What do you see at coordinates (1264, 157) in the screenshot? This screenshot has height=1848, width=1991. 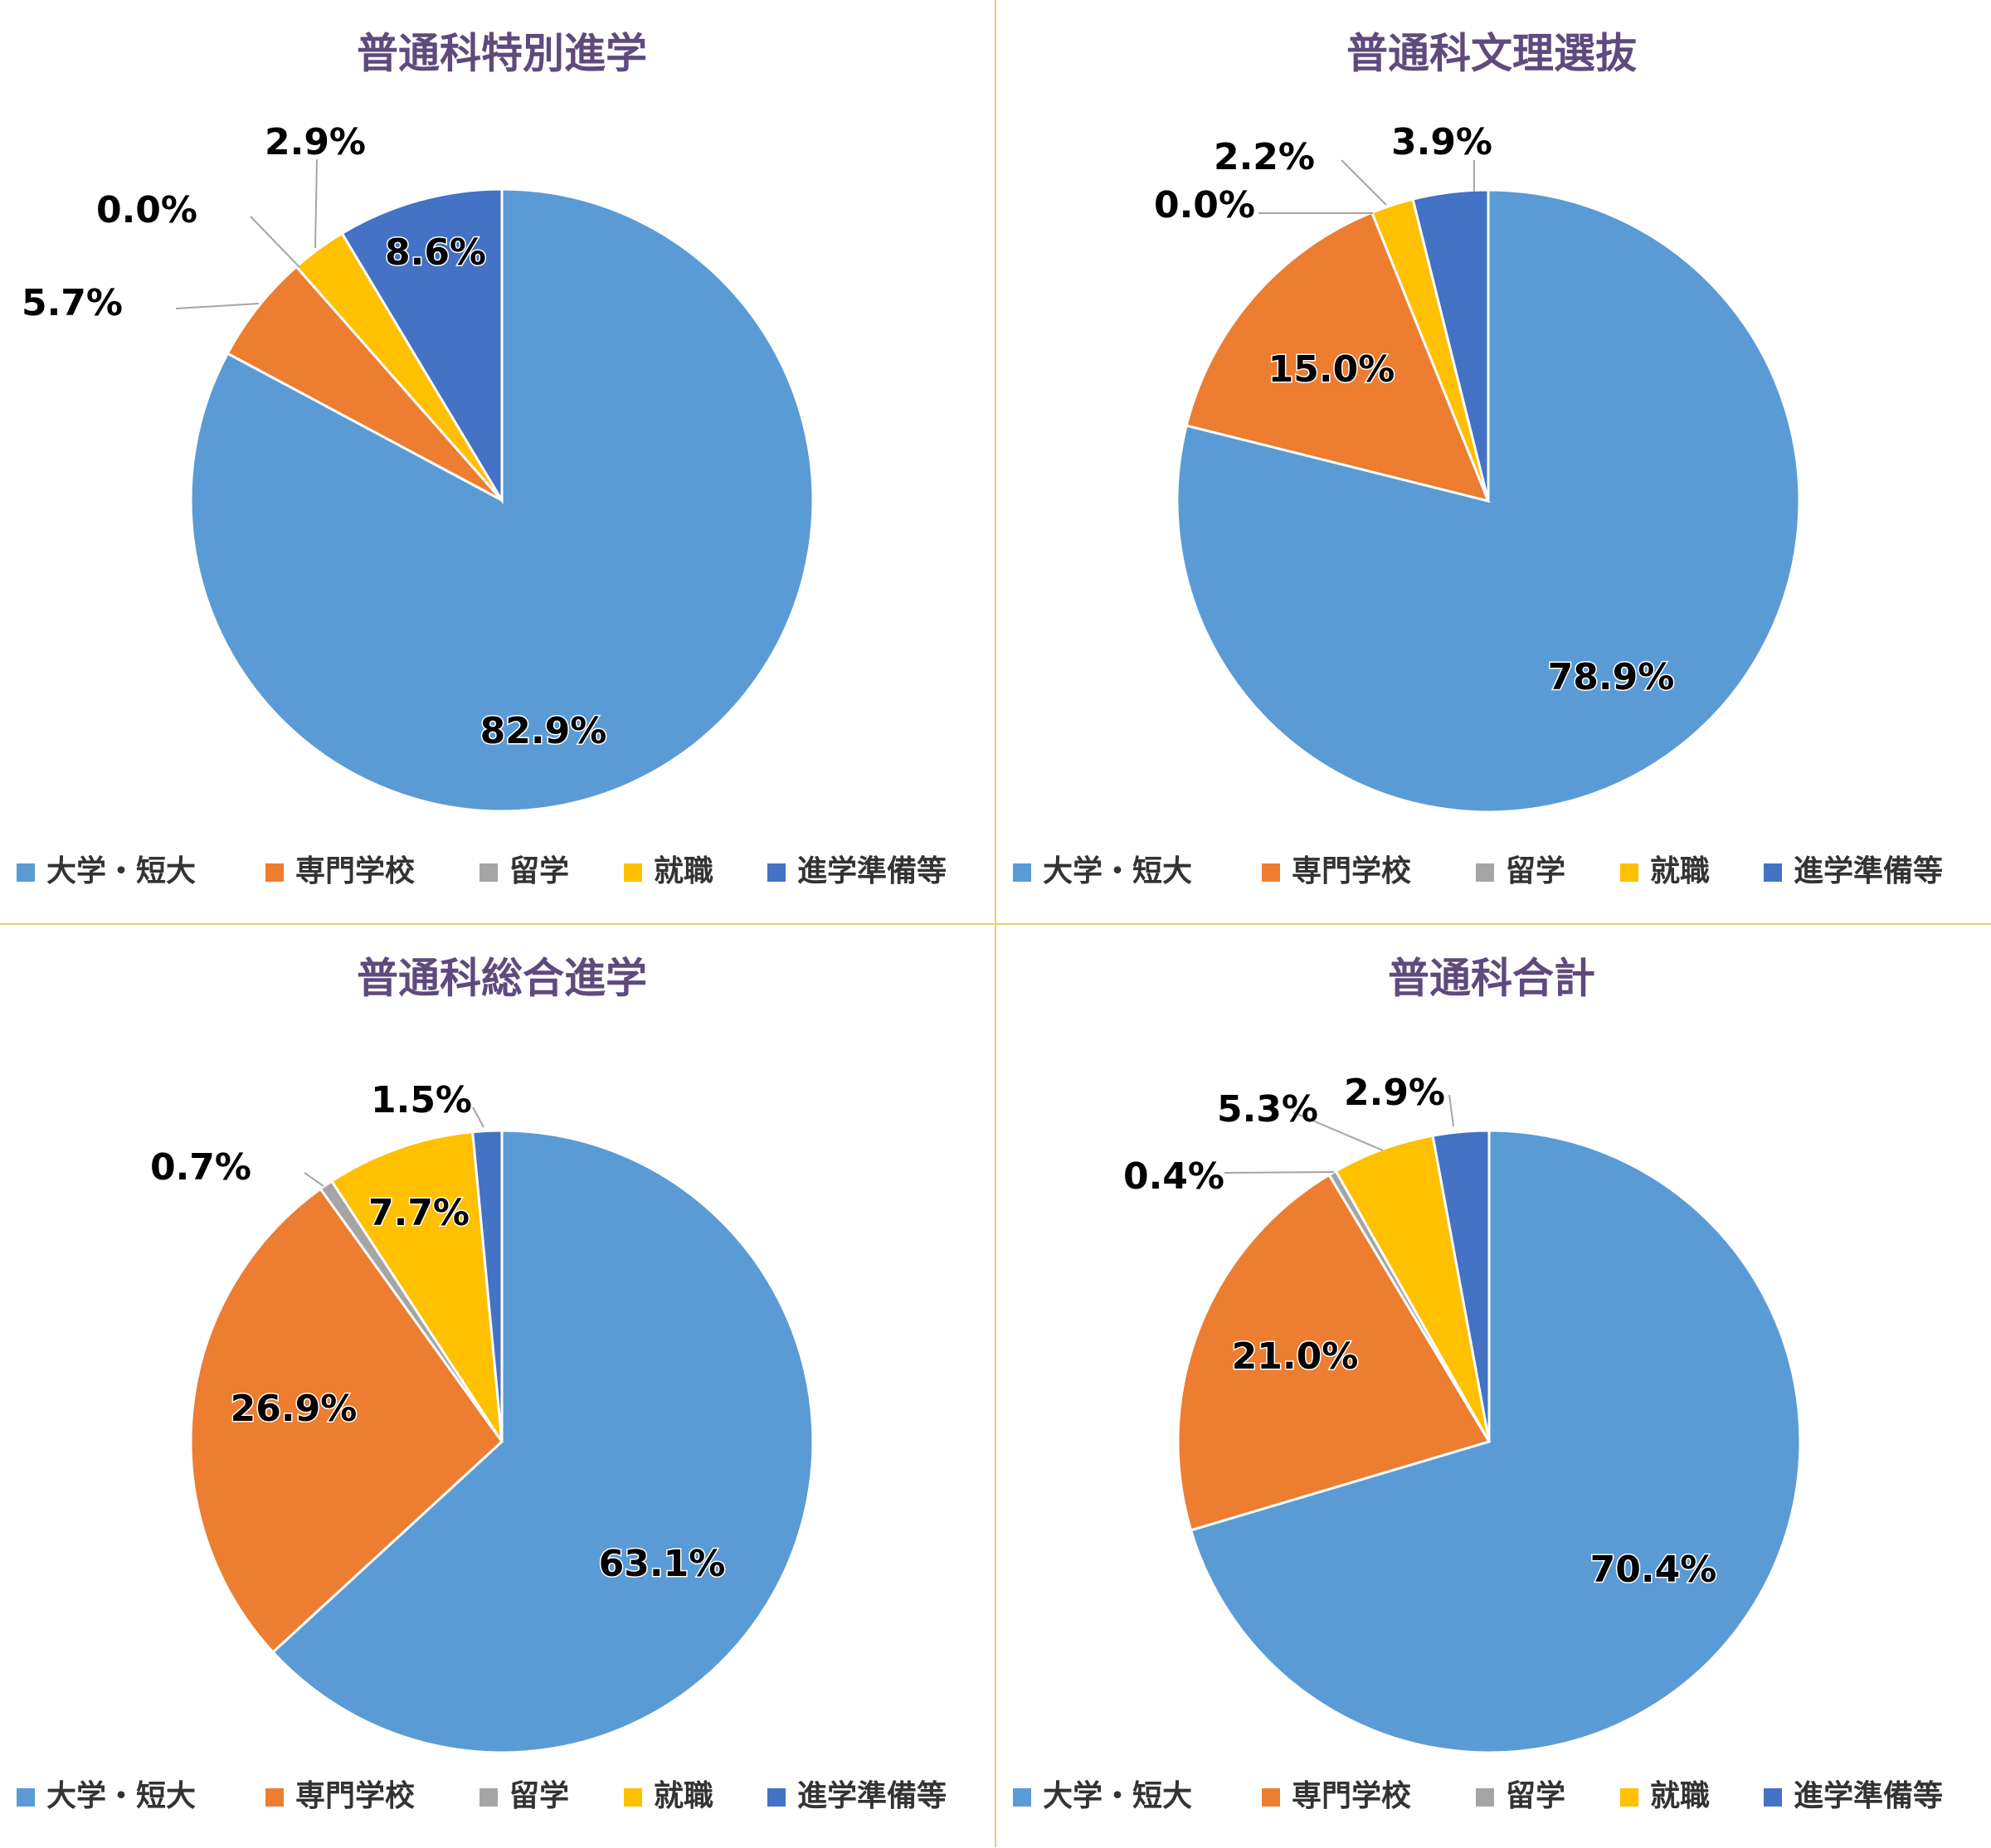 I see `data-label-shushoku: 2.2%` at bounding box center [1264, 157].